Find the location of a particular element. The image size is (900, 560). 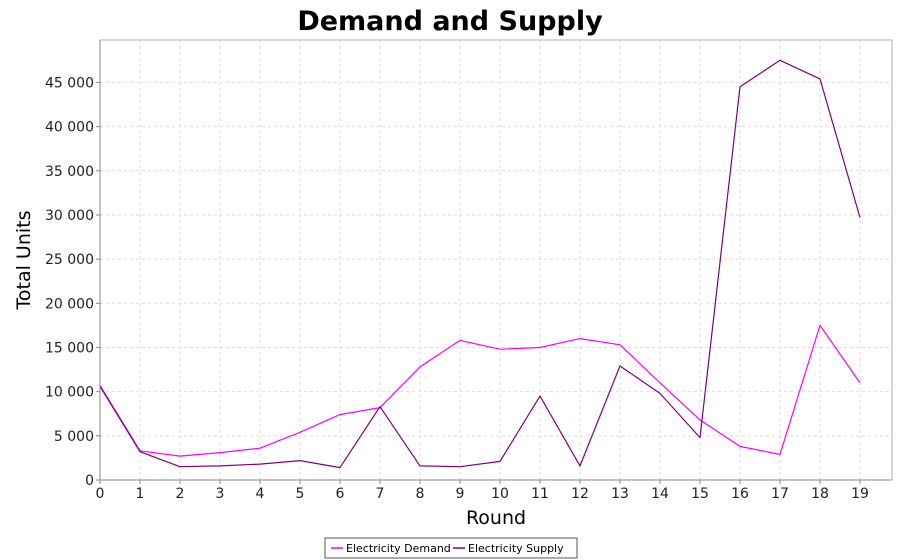

legend-label: Electricity Supply is located at coordinates (516, 548).